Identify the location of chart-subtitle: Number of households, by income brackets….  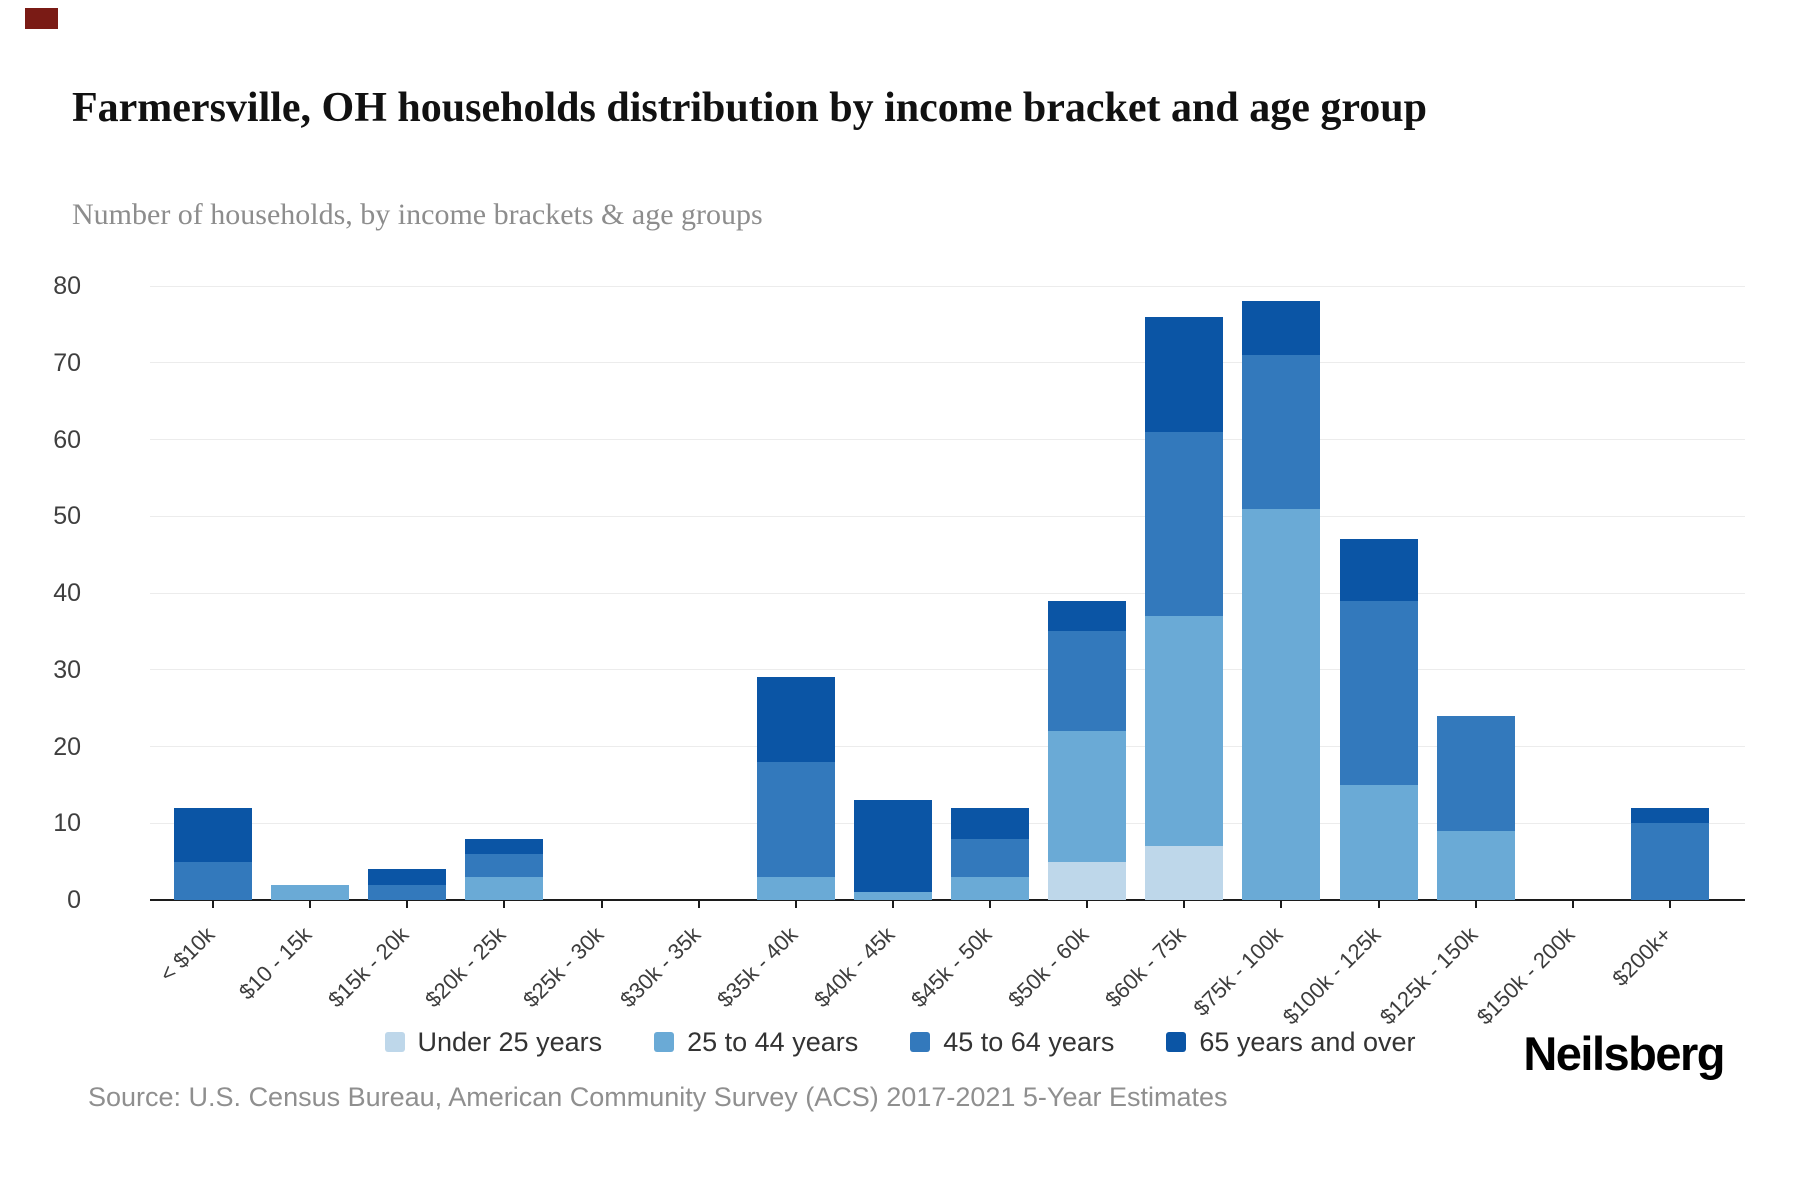
(417, 214).